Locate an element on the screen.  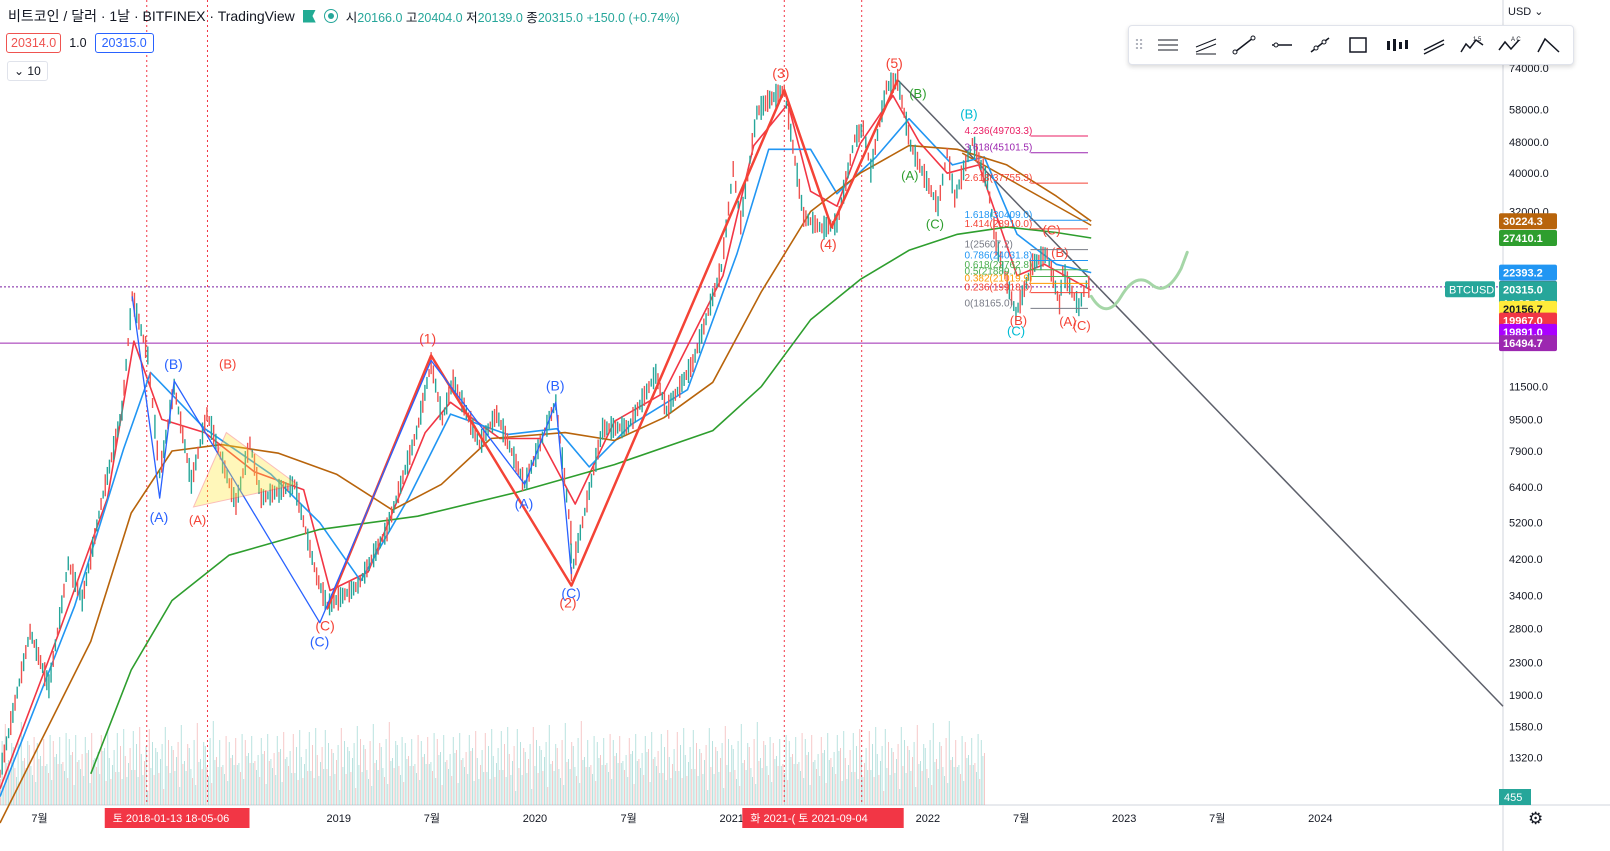
spread-value: 1.0 is located at coordinates (78, 43).